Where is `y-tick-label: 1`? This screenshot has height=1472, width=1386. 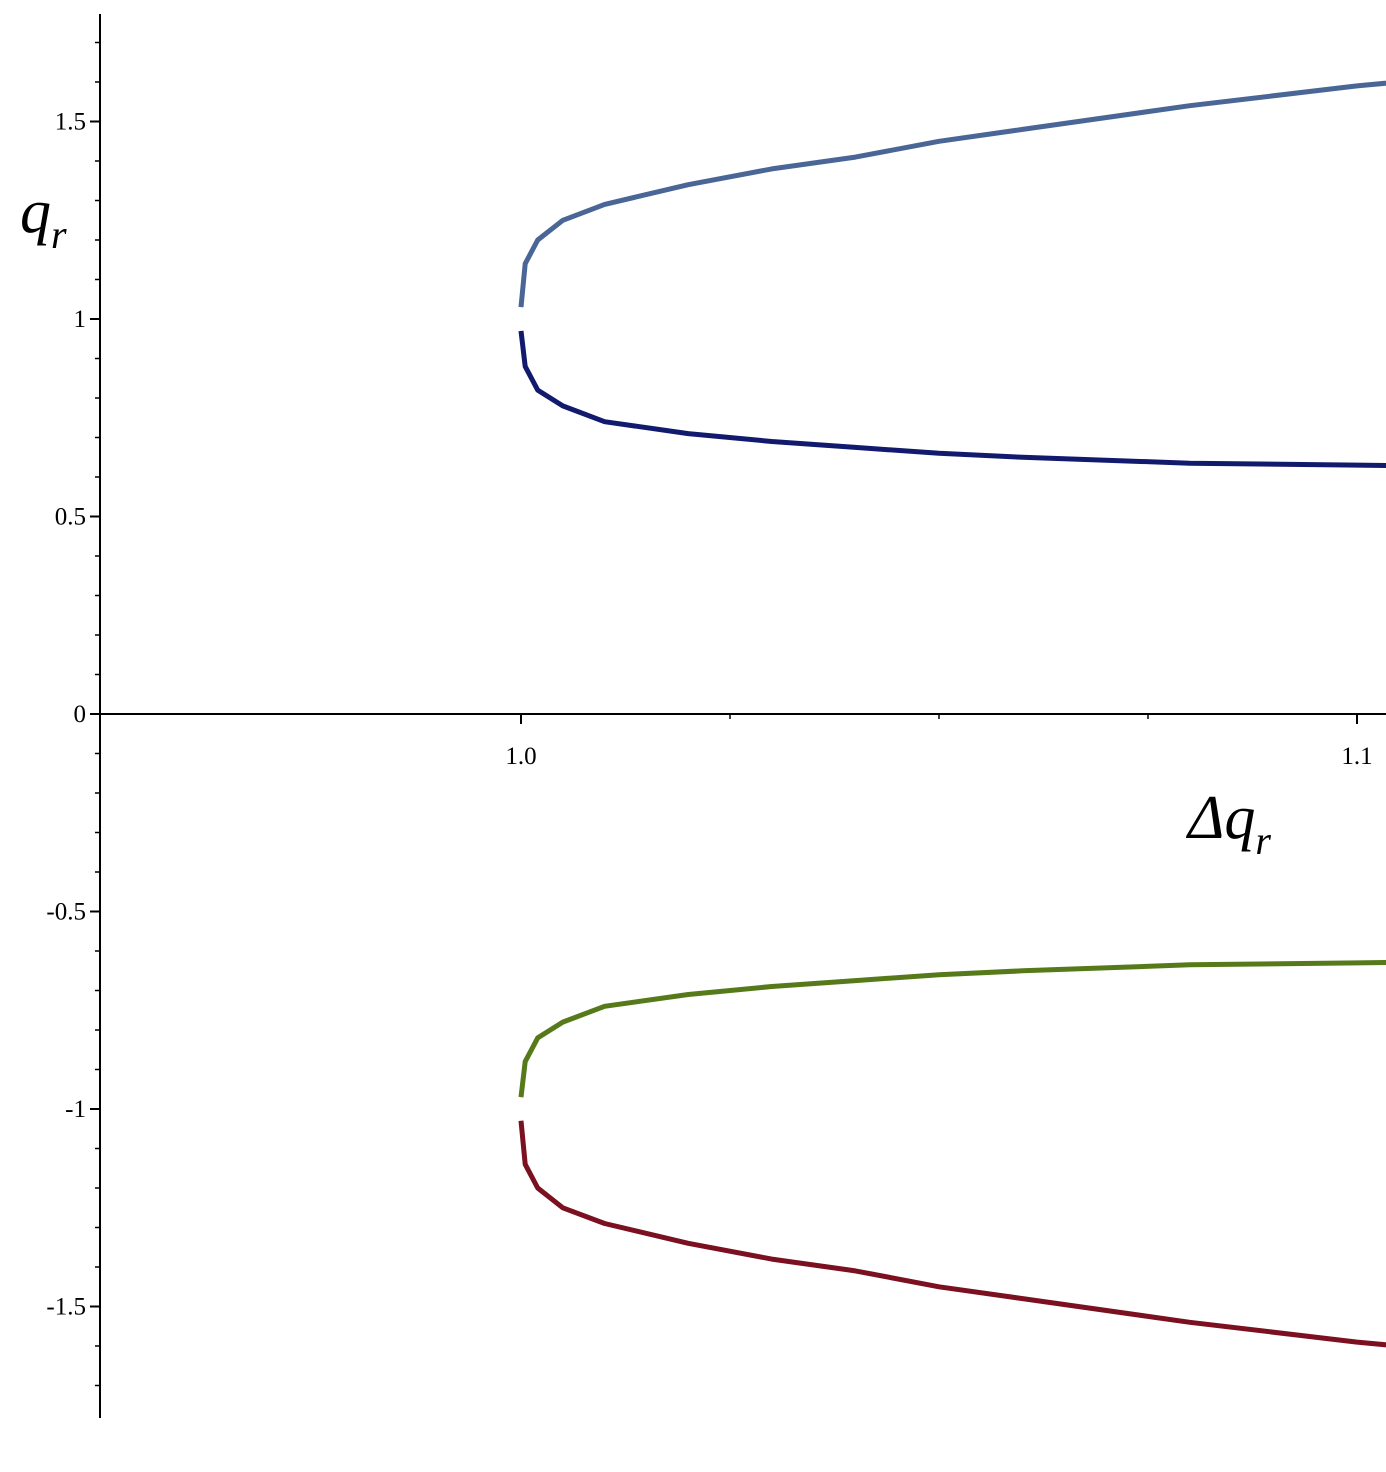
y-tick-label: 1 is located at coordinates (80, 319).